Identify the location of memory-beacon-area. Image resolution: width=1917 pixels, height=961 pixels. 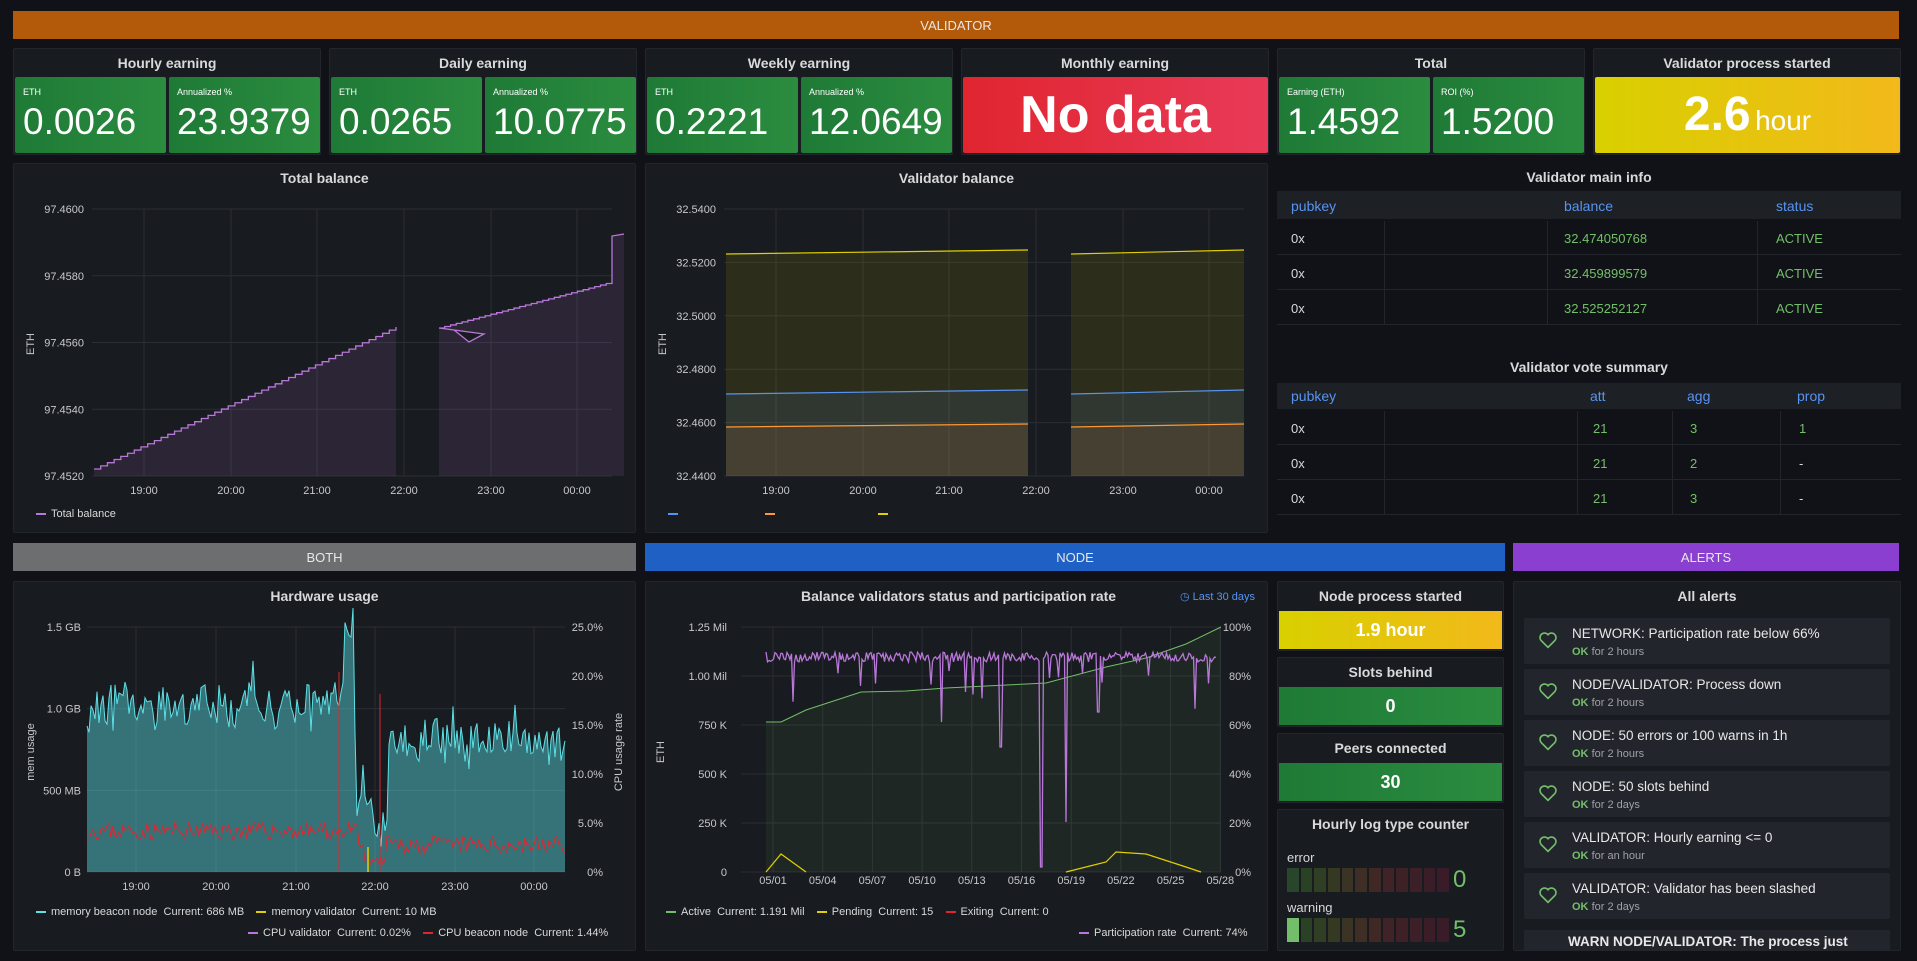
(326, 740).